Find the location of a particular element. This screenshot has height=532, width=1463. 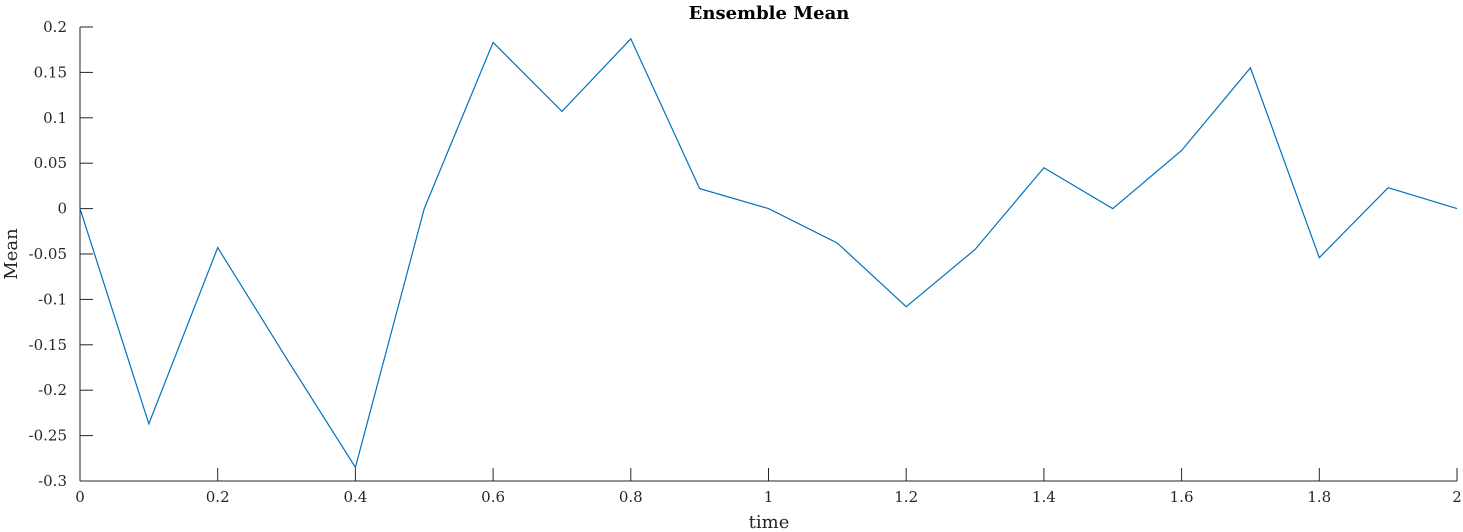

x-tick-label: 0 is located at coordinates (80, 497).